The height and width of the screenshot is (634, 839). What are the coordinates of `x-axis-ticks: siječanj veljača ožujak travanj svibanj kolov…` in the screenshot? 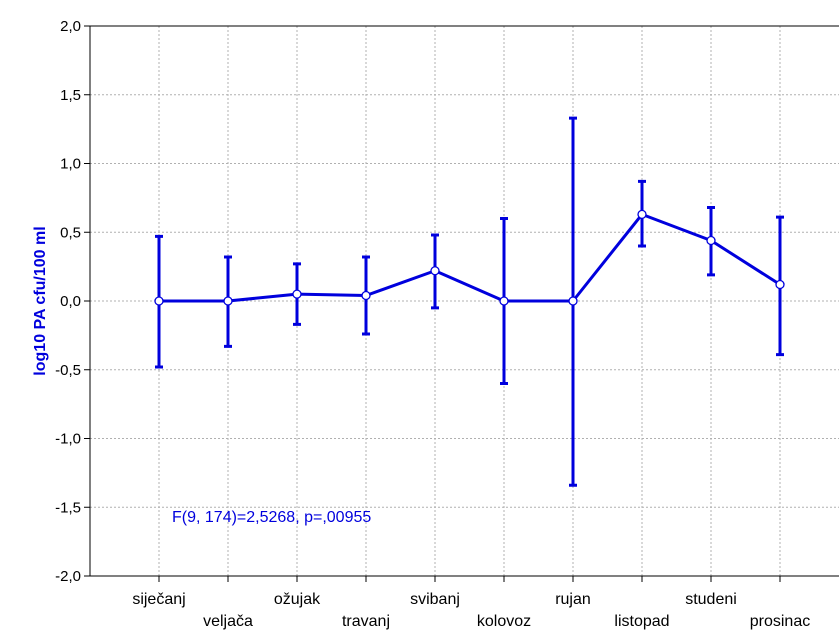 It's located at (471, 603).